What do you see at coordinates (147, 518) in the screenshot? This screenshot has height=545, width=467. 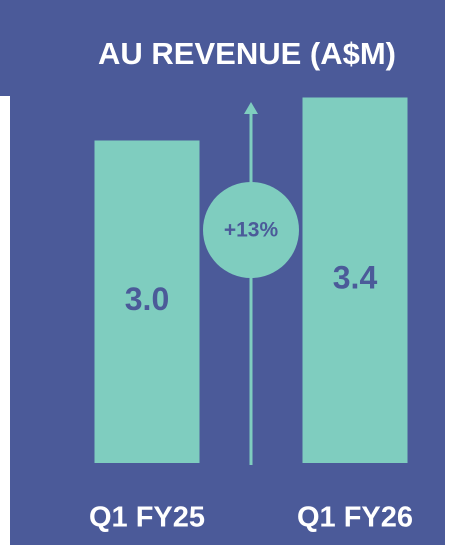 I see `x-tick-label: Q1 FY25` at bounding box center [147, 518].